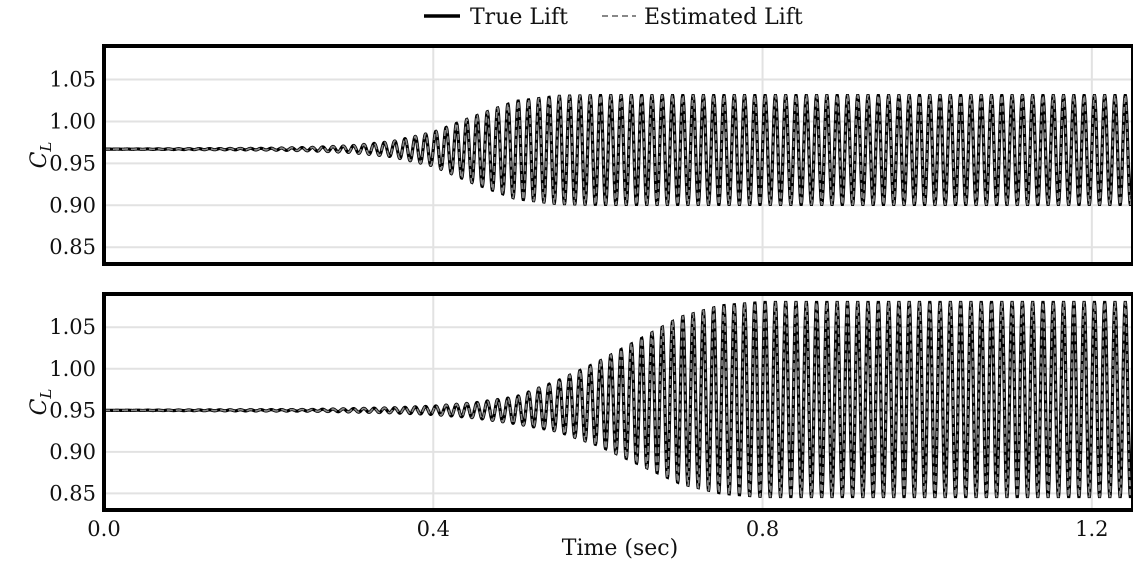 The image size is (1133, 563). Describe the element at coordinates (103, 529) in the screenshot. I see `x-tick-label: 0.0` at that location.